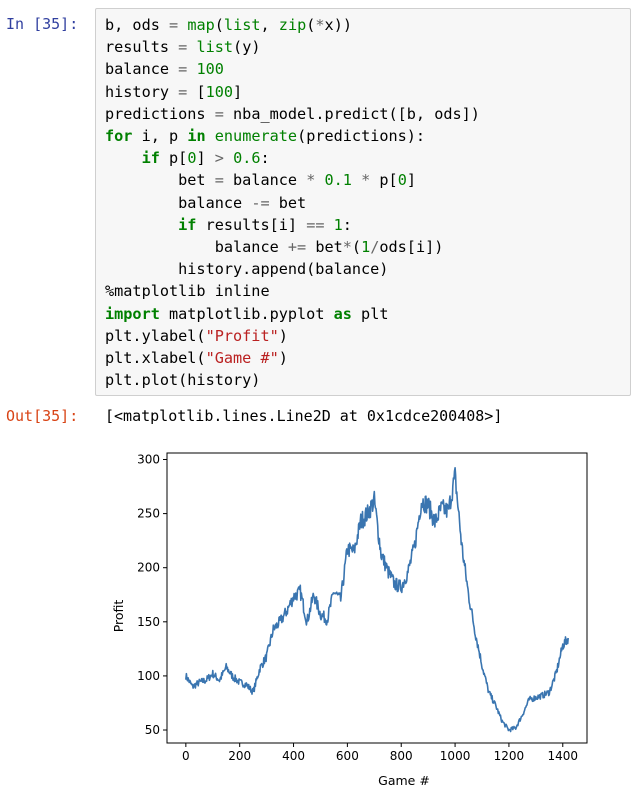 The height and width of the screenshot is (799, 635). I want to click on code-line: bet = balance * 0.1 * p[0], so click(260, 180).